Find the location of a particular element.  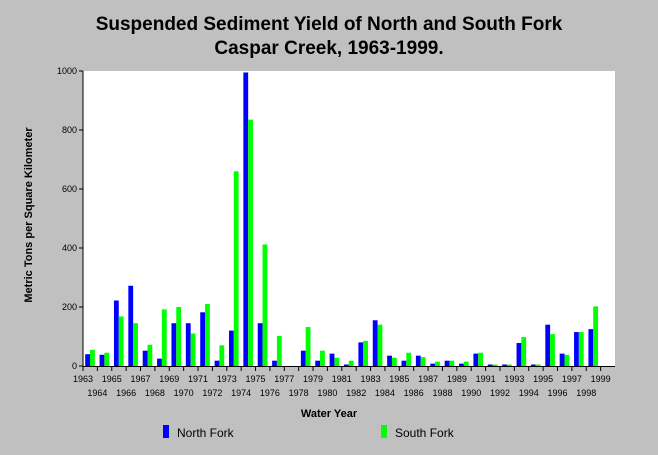

bar-north-fork-1980 is located at coordinates (332, 359).